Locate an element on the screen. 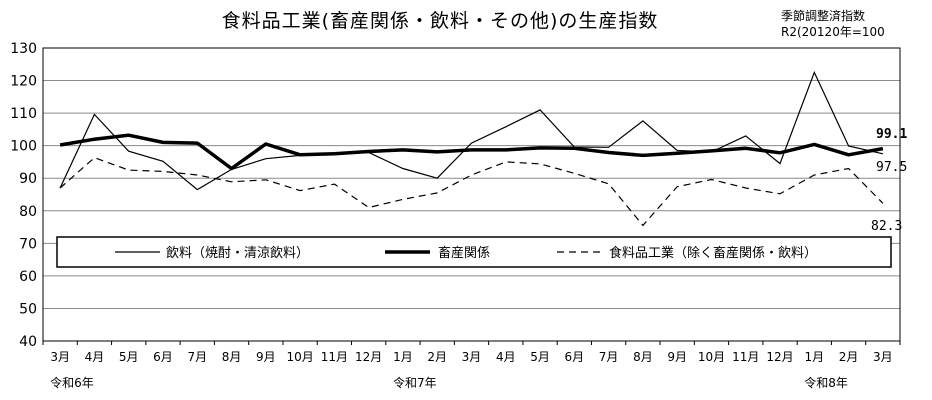  y-tick-label: 90 is located at coordinates (28, 179).